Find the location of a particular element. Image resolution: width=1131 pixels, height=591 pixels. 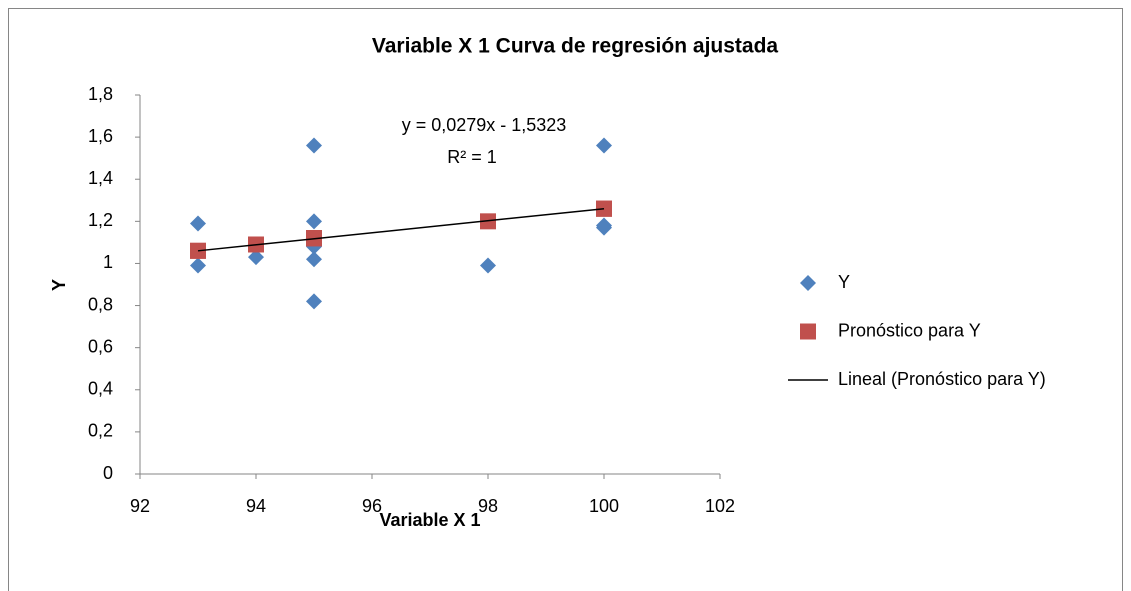

x-axis-label: Variable X 1 is located at coordinates (429, 520).